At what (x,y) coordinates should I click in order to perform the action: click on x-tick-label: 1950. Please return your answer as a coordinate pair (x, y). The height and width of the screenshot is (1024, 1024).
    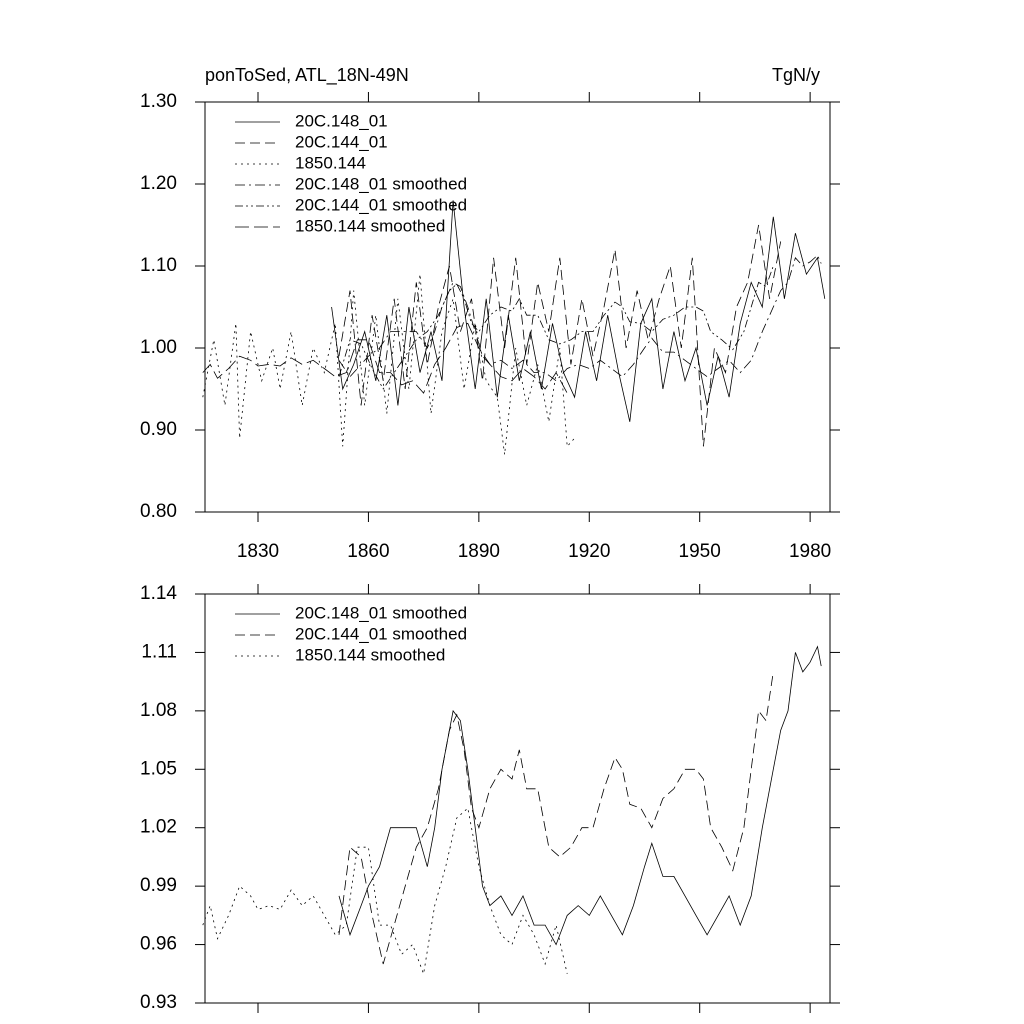
    Looking at the image, I should click on (700, 551).